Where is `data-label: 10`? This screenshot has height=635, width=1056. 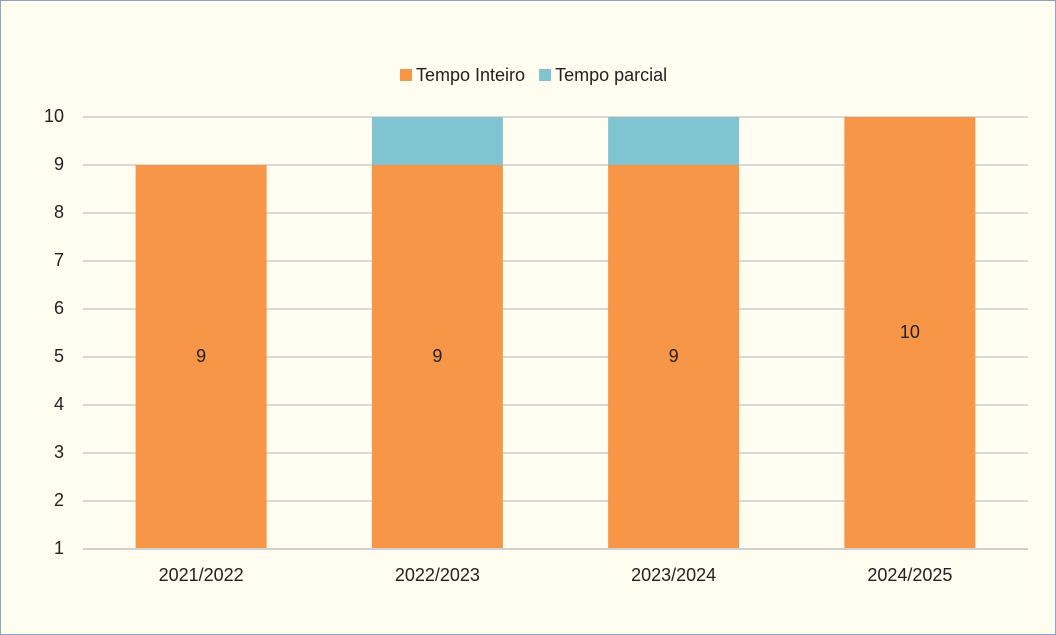 data-label: 10 is located at coordinates (910, 332).